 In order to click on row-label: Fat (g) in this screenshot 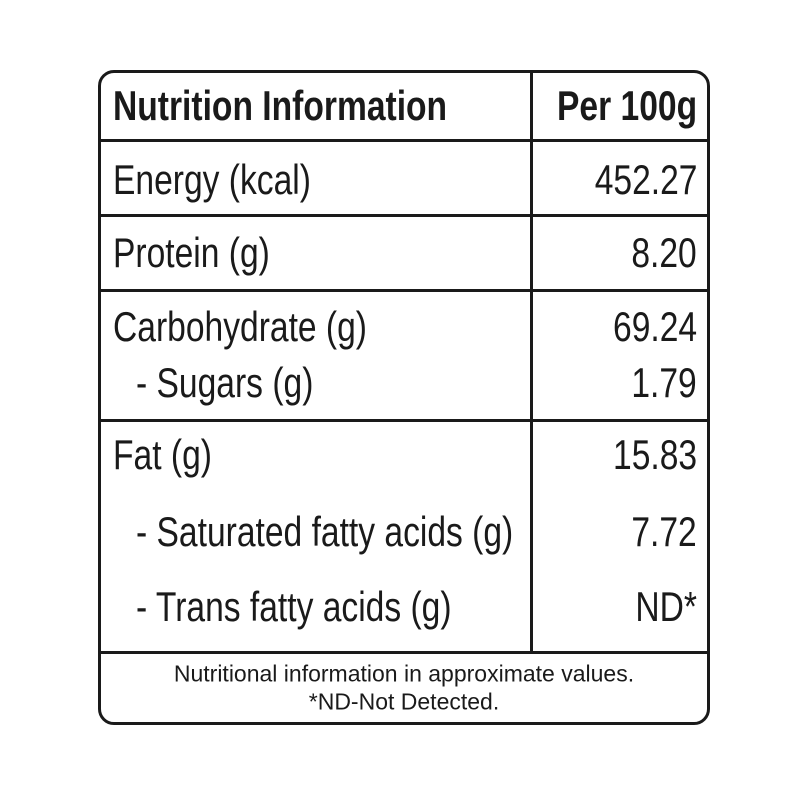, I will do `click(162, 454)`.